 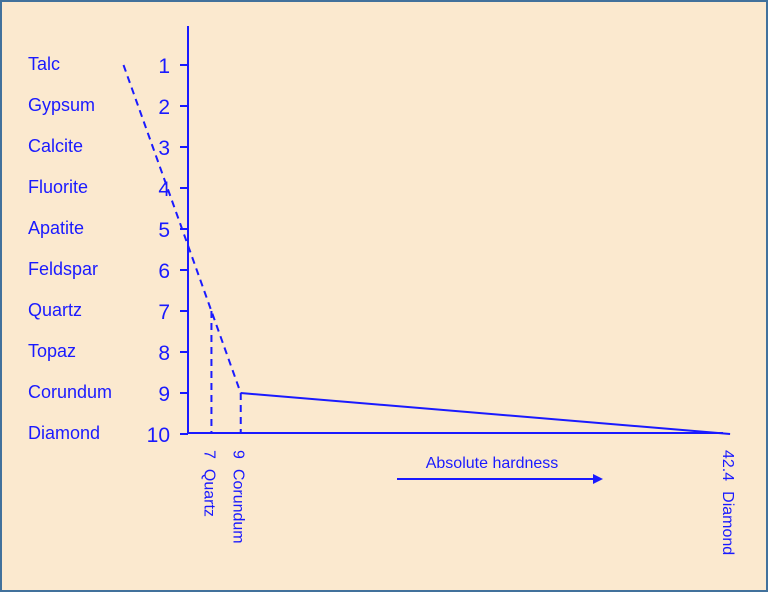 What do you see at coordinates (164, 107) in the screenshot?
I see `mohs-tick-label: 2` at bounding box center [164, 107].